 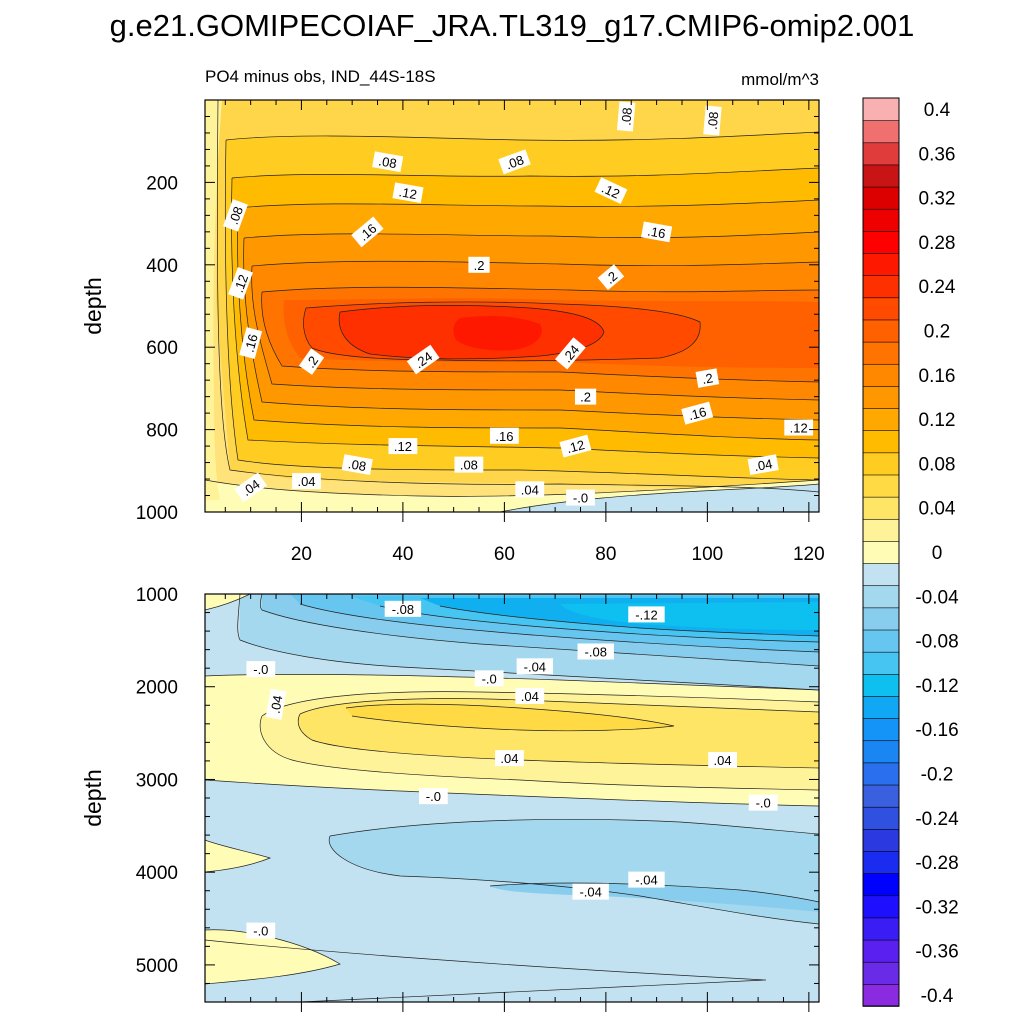 What do you see at coordinates (504, 436) in the screenshot?
I see `contour-label-text: .16` at bounding box center [504, 436].